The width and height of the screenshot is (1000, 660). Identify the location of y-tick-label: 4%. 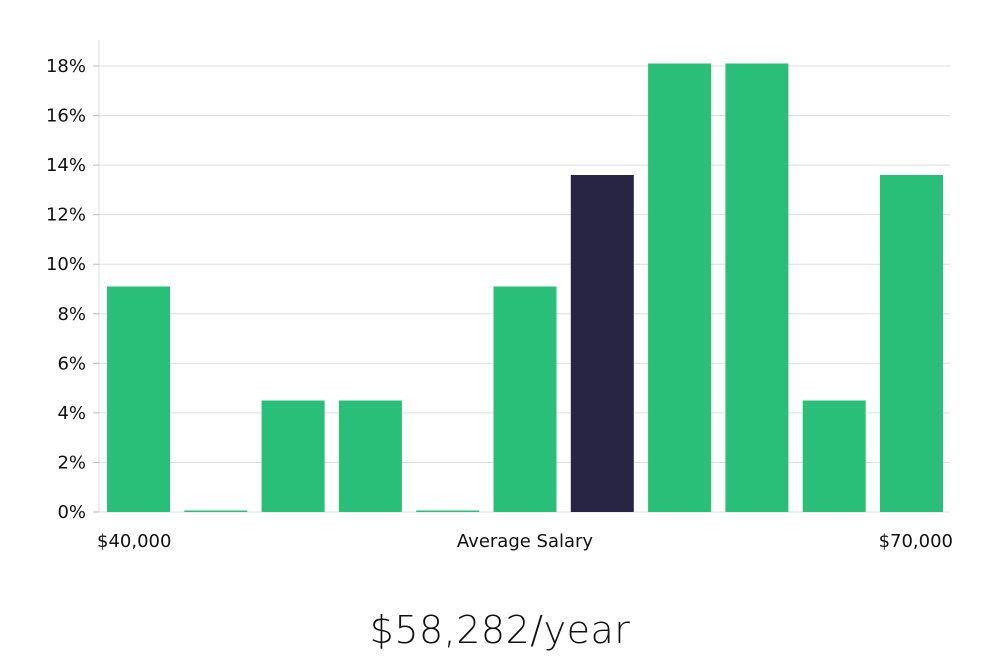
(71, 413).